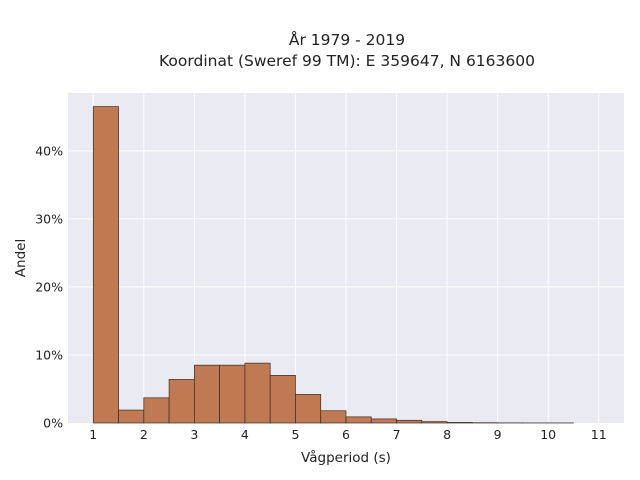  Describe the element at coordinates (498, 434) in the screenshot. I see `x-tick-label-9: 9` at that location.